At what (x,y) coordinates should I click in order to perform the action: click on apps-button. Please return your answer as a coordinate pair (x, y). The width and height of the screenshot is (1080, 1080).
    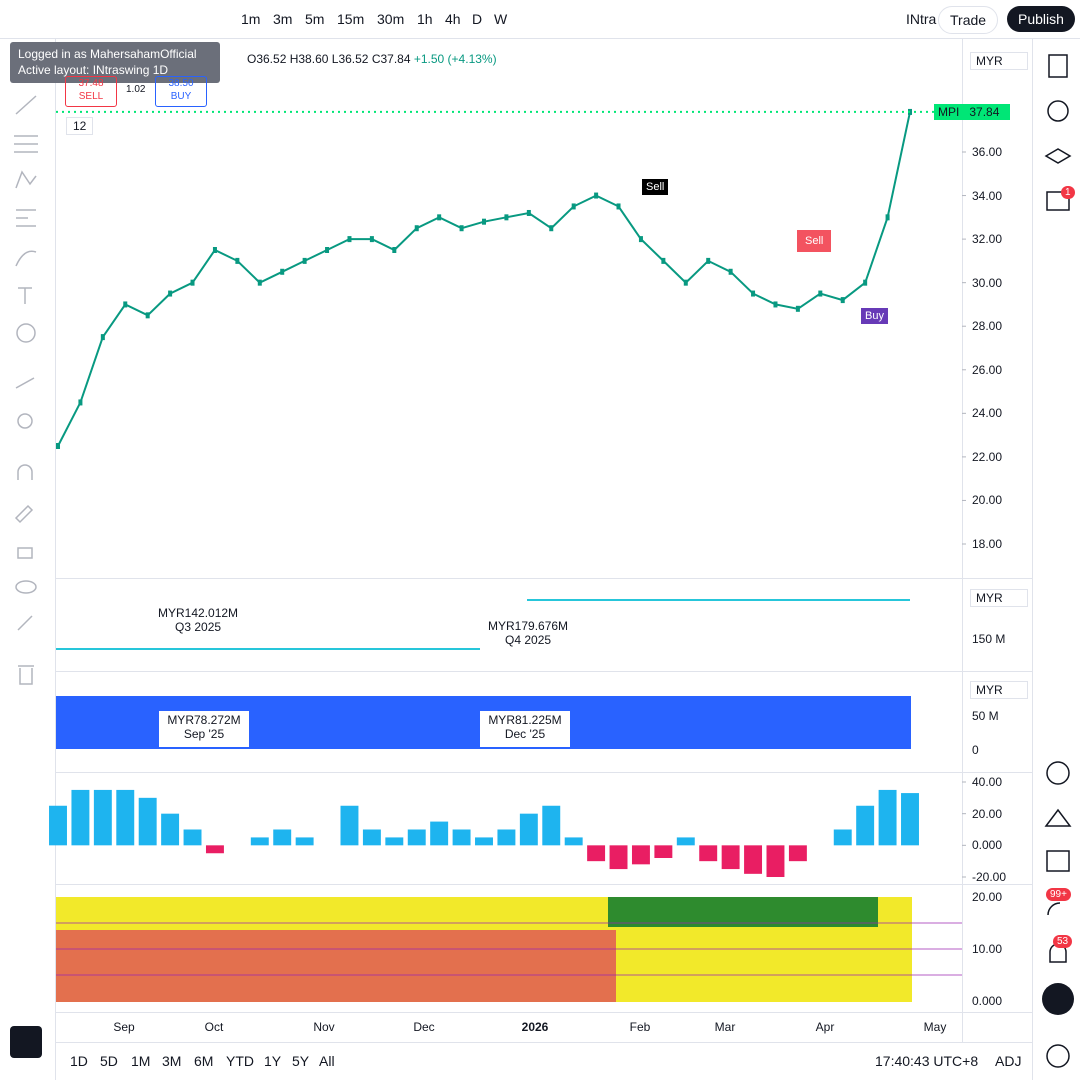
    Looking at the image, I should click on (1058, 999).